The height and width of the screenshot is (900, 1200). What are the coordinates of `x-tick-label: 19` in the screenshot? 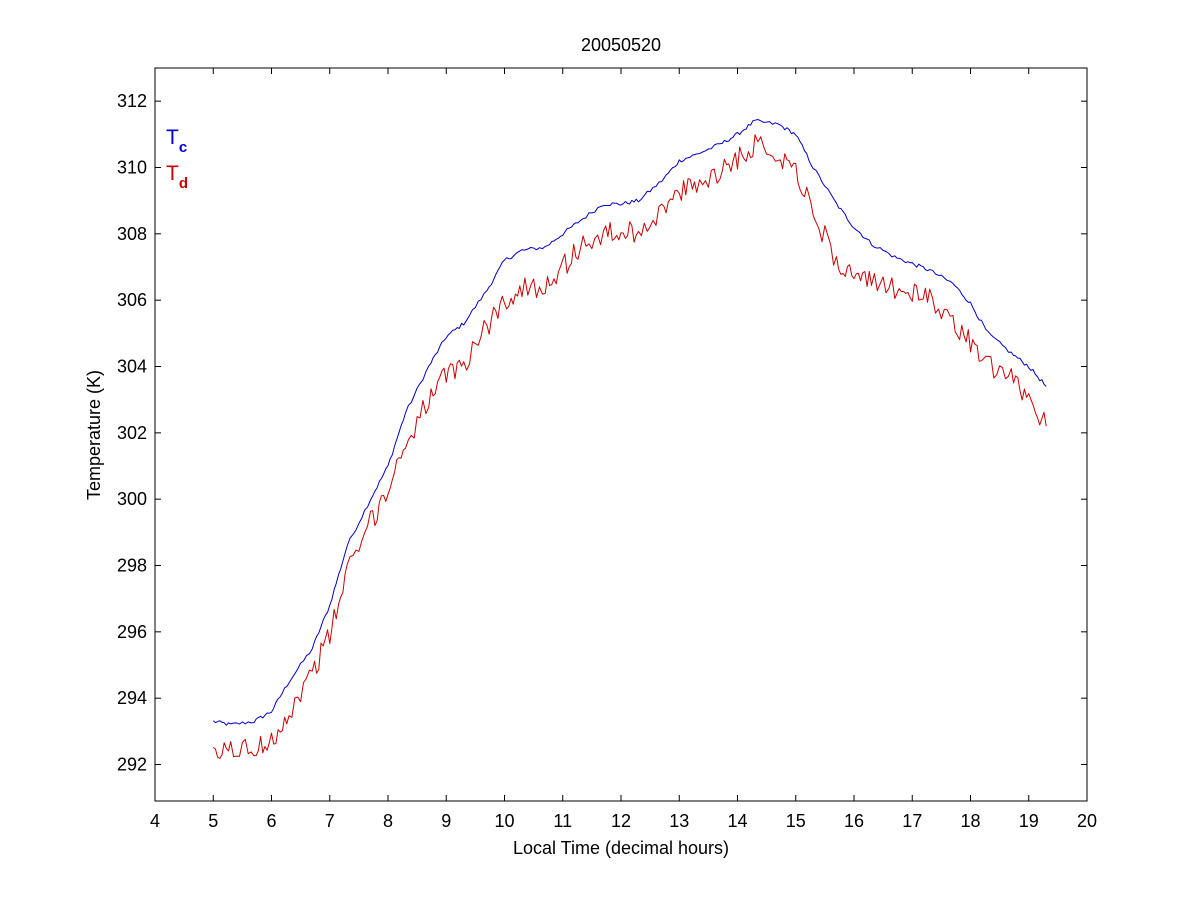 It's located at (1029, 821).